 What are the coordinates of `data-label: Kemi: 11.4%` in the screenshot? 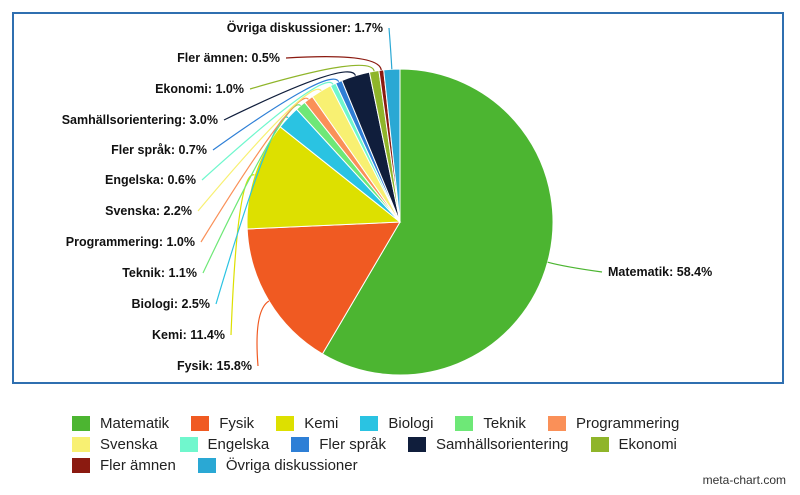 It's located at (188, 335).